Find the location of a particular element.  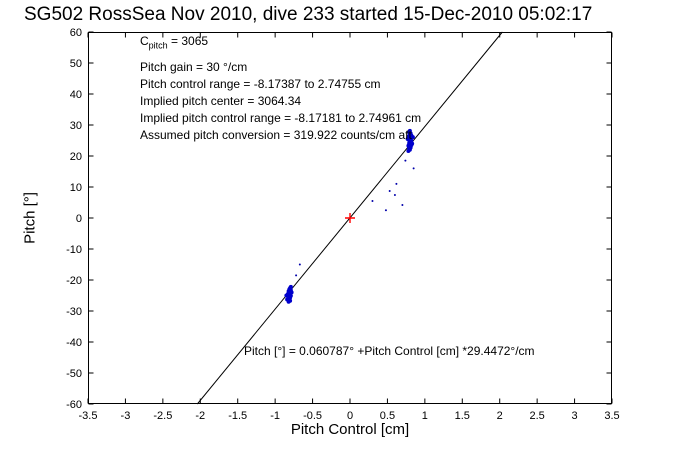

x-tick-label: 1 is located at coordinates (425, 416).